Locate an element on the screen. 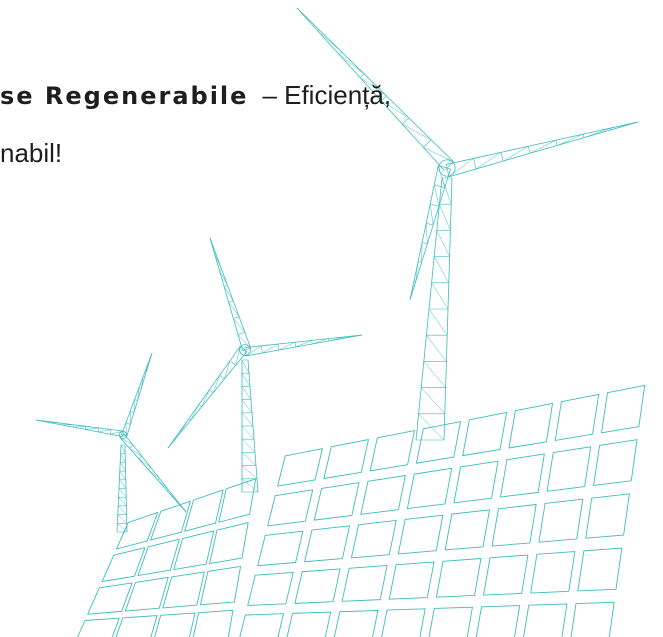 The image size is (663, 637). headline-line-2: nabil! is located at coordinates (31, 153).